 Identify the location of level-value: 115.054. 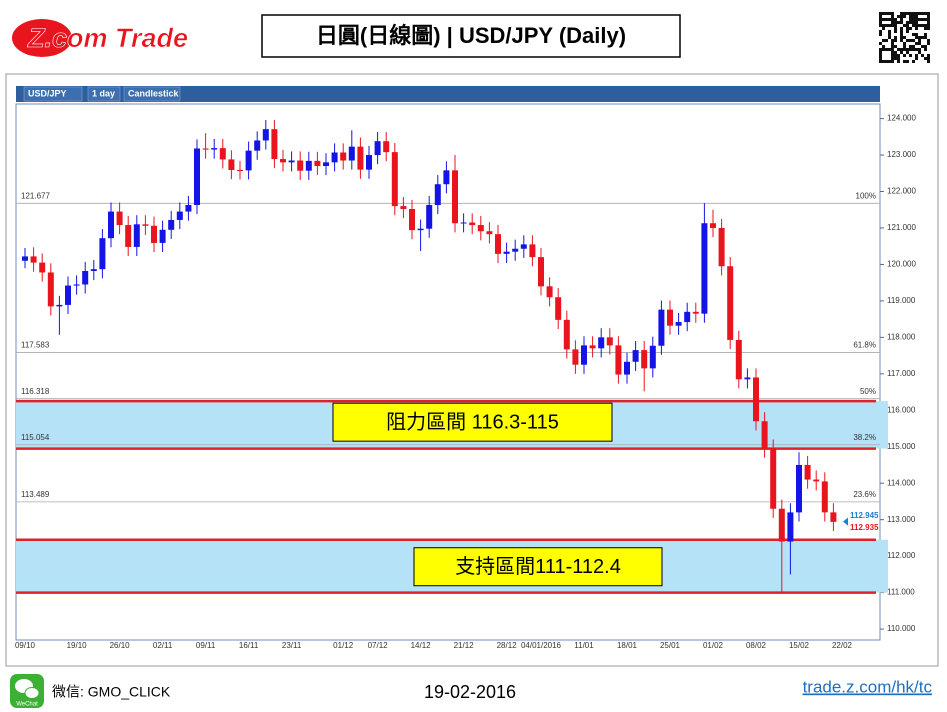
(35, 437).